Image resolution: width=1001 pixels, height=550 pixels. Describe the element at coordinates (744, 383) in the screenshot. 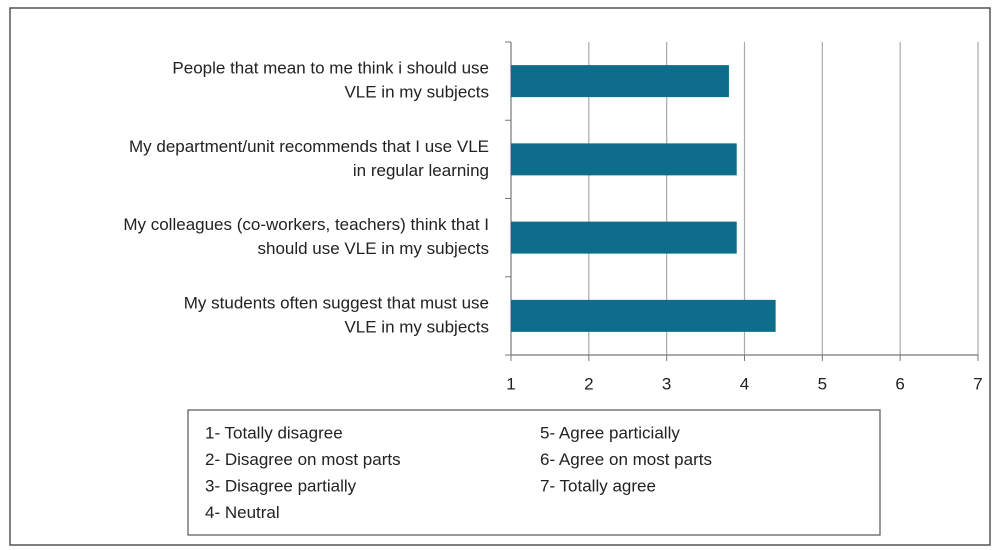

I see `x-tick-label: 4` at that location.